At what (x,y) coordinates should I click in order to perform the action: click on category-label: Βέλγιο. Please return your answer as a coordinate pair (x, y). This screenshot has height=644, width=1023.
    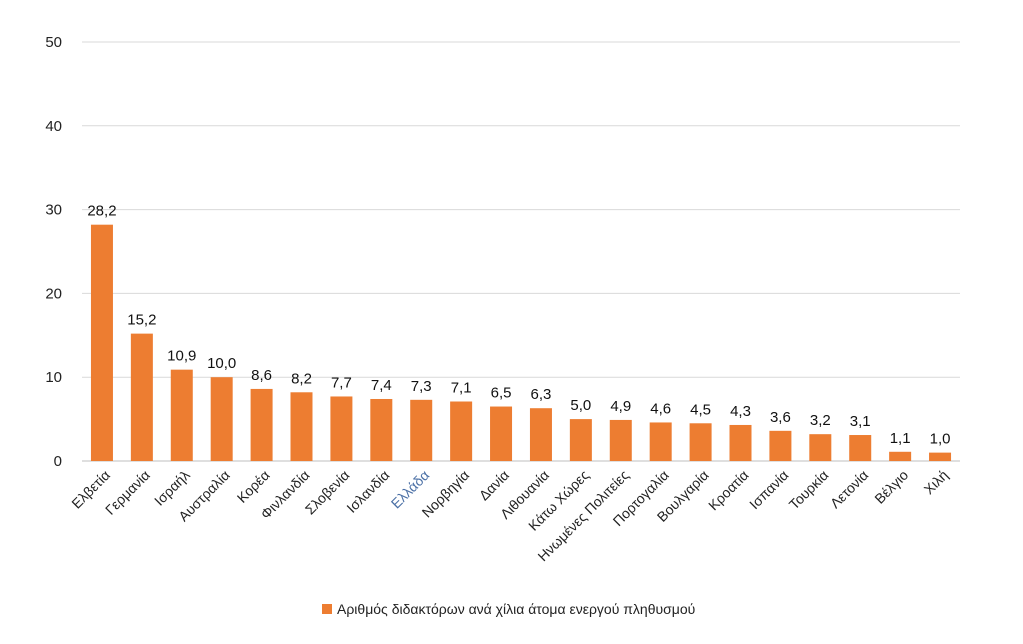
    Looking at the image, I should click on (891, 487).